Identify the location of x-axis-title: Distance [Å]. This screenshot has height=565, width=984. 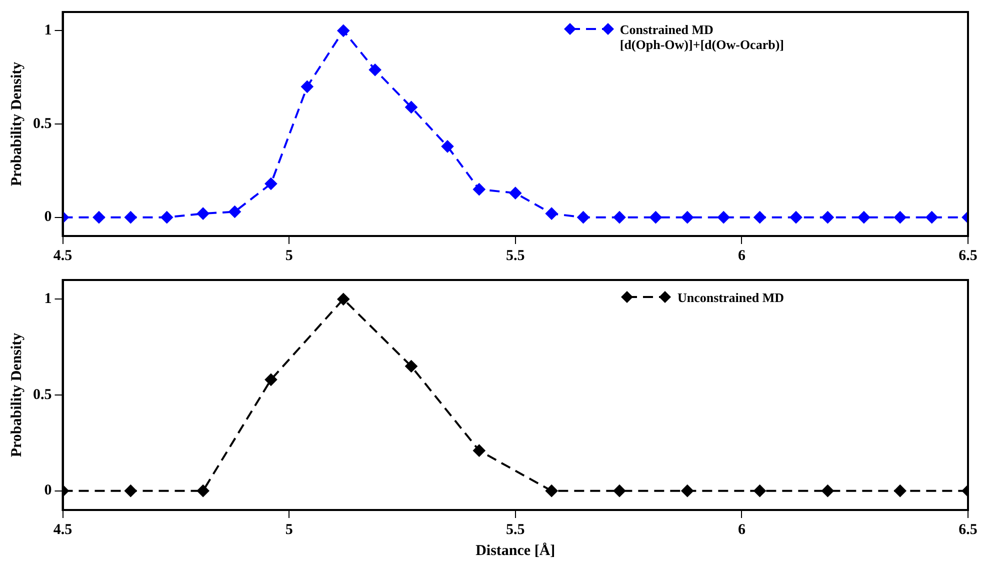
(516, 550).